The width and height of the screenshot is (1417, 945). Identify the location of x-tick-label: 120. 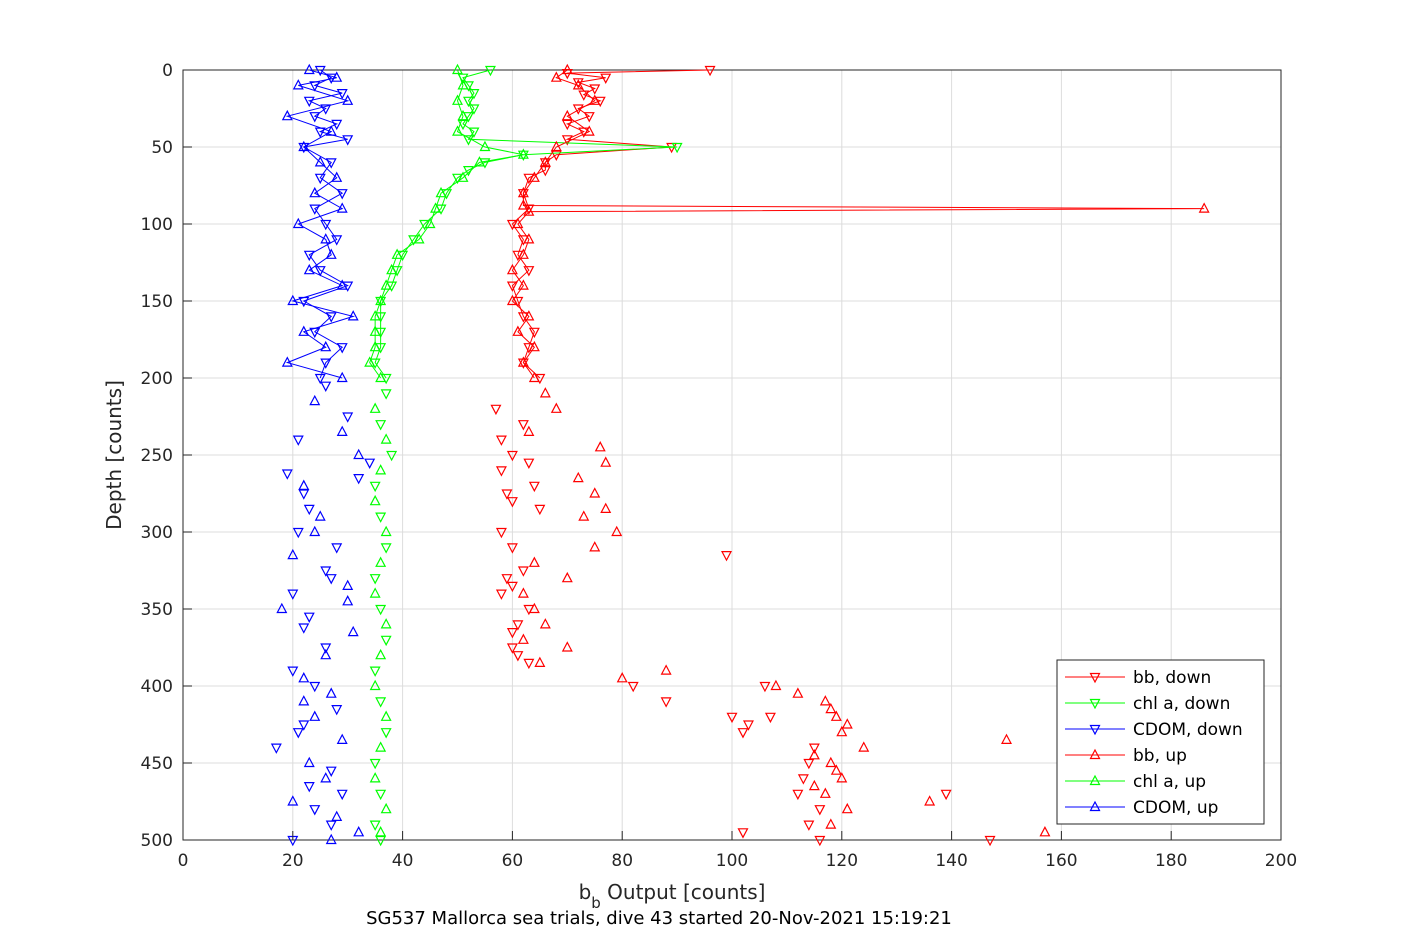
(842, 861).